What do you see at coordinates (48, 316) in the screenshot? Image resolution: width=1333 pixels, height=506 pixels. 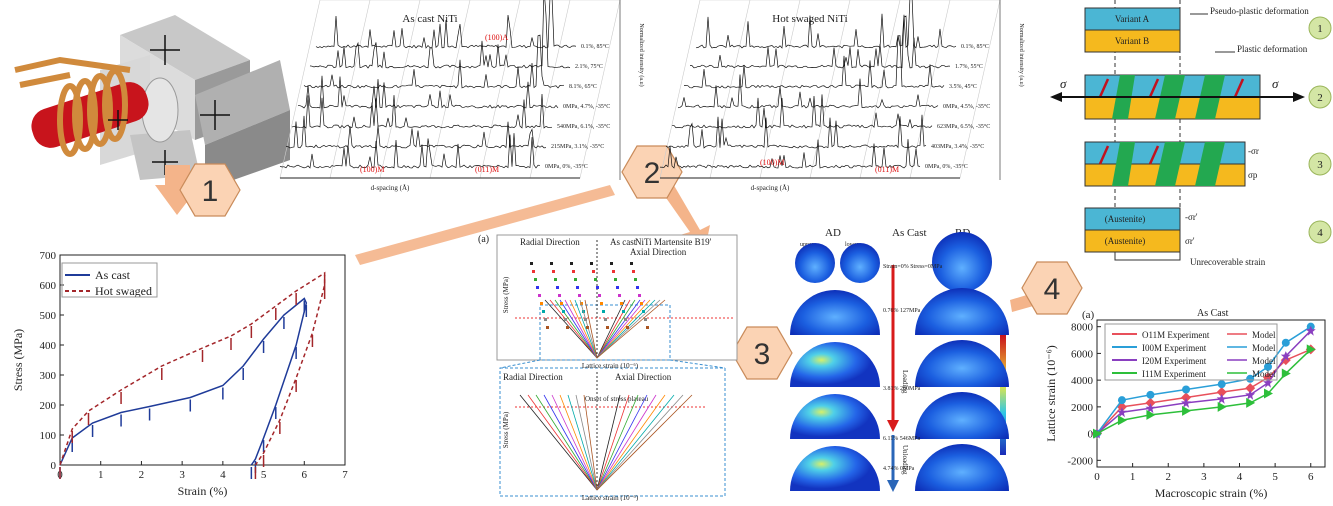 I see `y-tick-label: 500` at bounding box center [48, 316].